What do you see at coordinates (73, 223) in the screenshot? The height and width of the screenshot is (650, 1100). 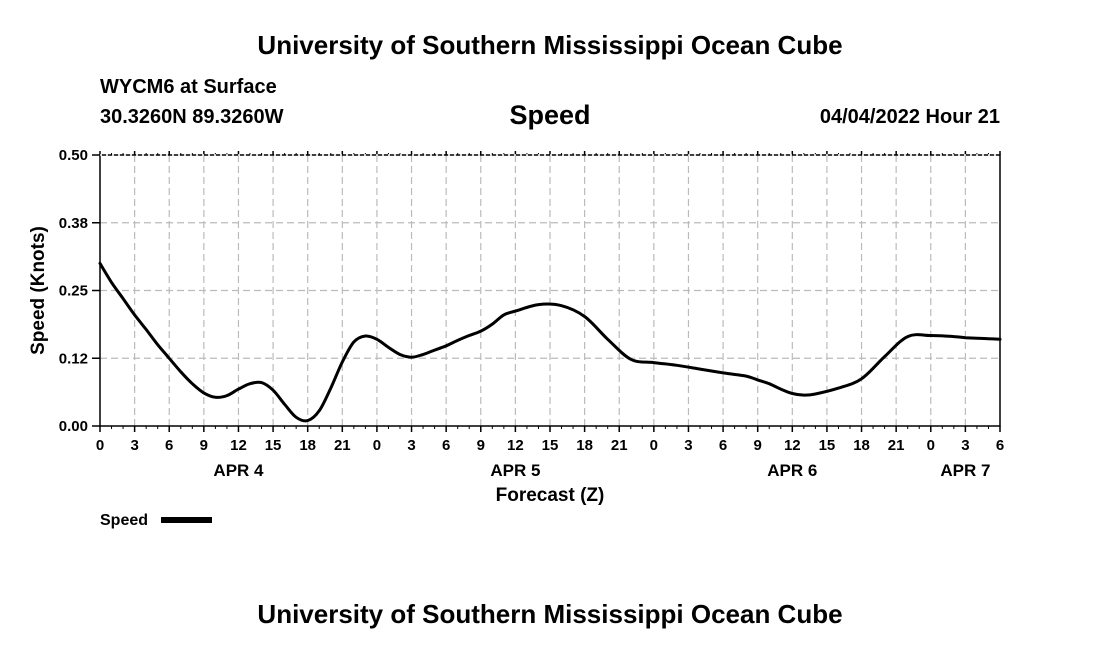 I see `y-tick-label: 0.38` at bounding box center [73, 223].